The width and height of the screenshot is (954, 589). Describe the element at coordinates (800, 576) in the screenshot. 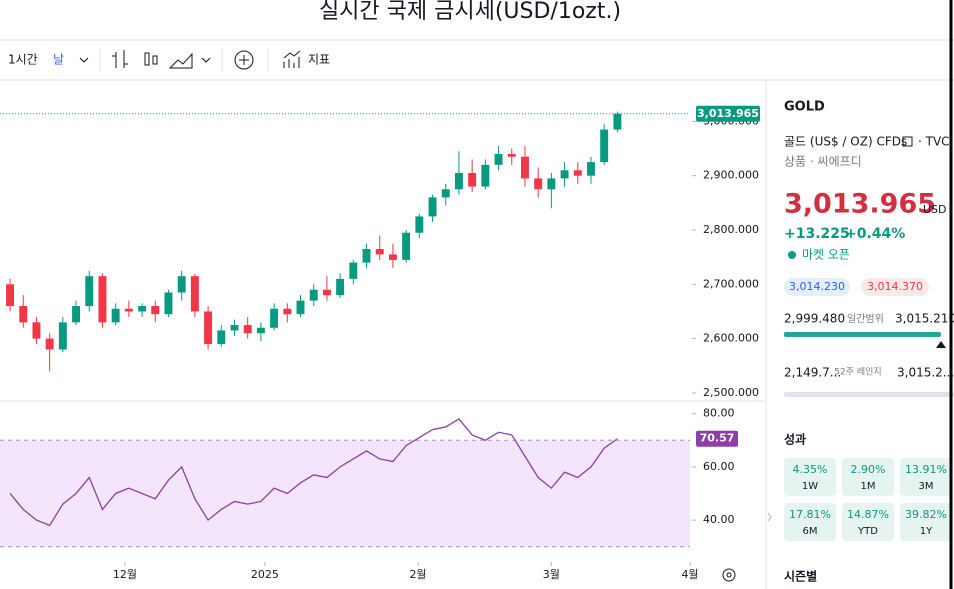

I see `section-title: 시즌별` at that location.